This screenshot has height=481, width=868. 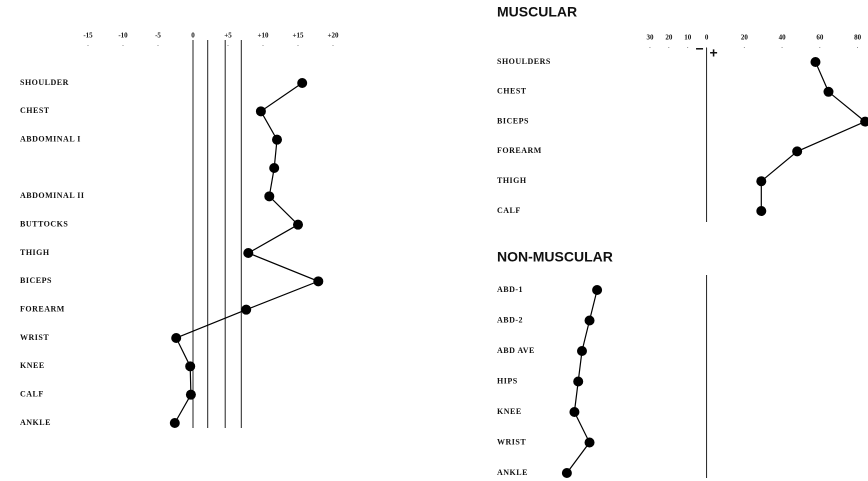 What do you see at coordinates (537, 12) in the screenshot?
I see `chart-title: MUSCULAR` at bounding box center [537, 12].